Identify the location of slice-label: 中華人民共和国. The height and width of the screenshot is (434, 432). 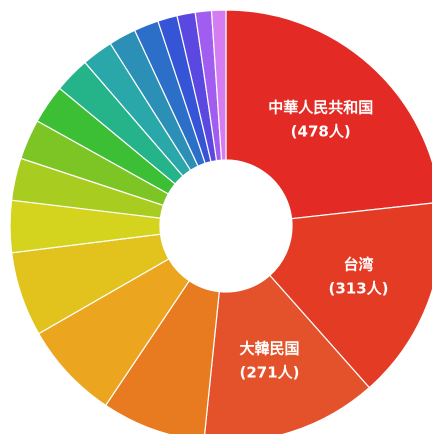
(320, 108).